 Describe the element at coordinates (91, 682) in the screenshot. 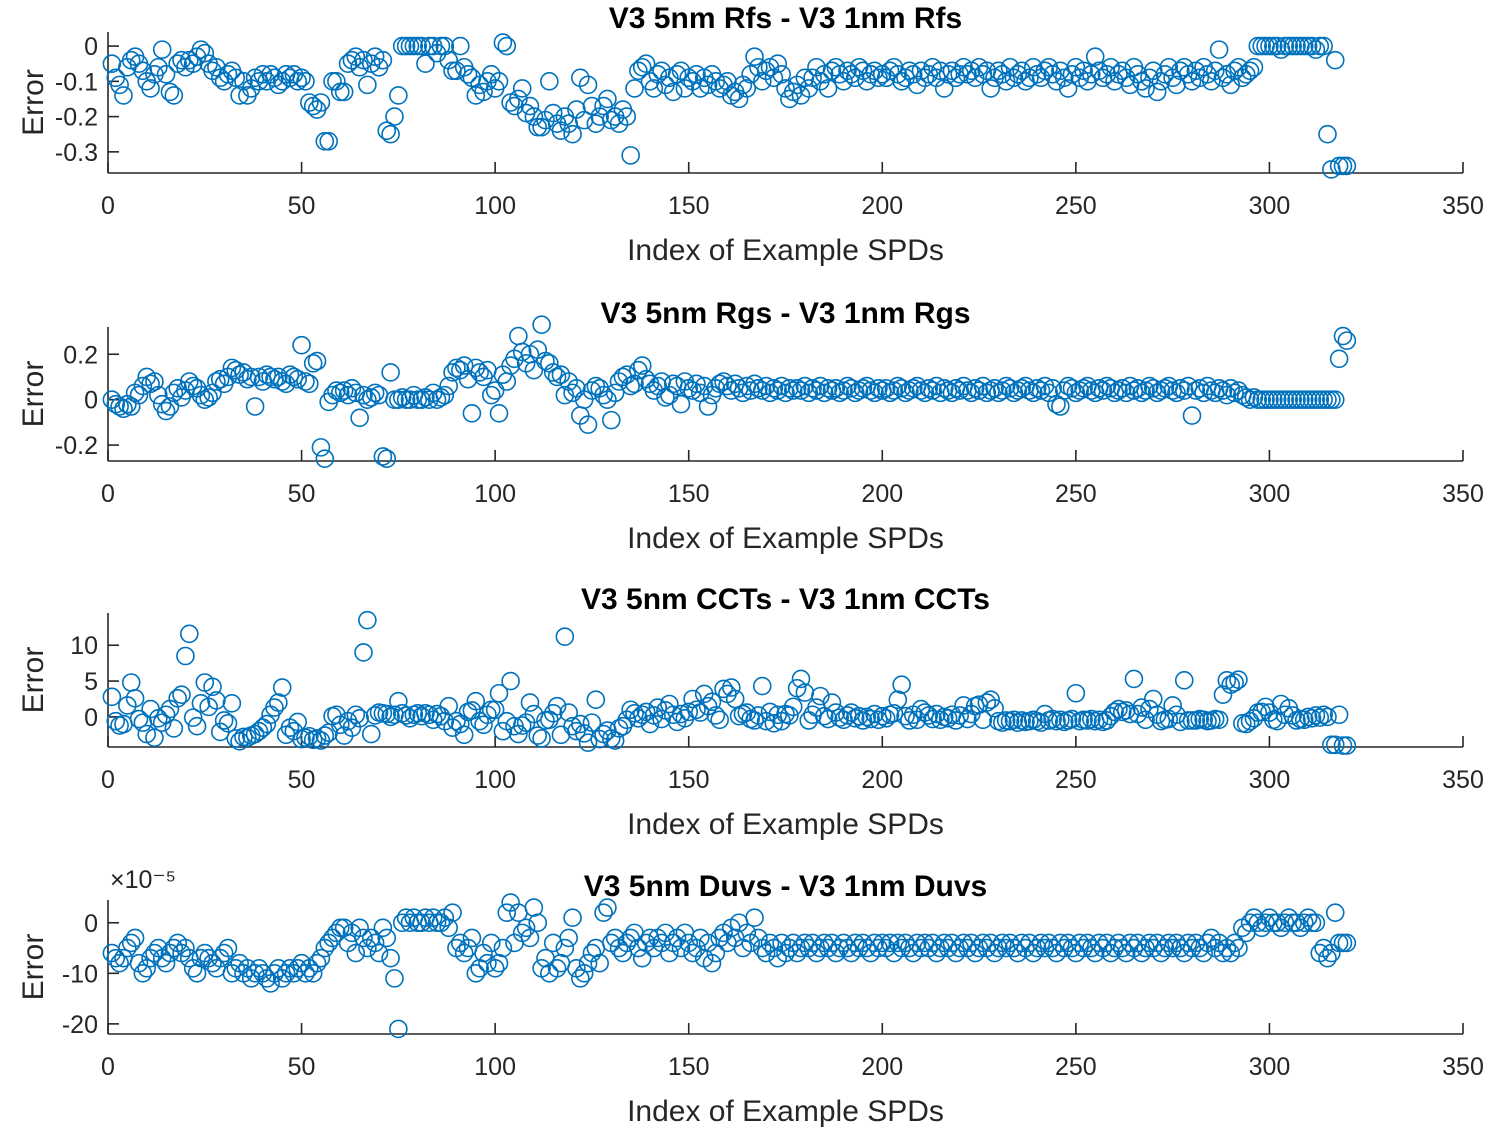

I see `y-tick-label: 5` at that location.